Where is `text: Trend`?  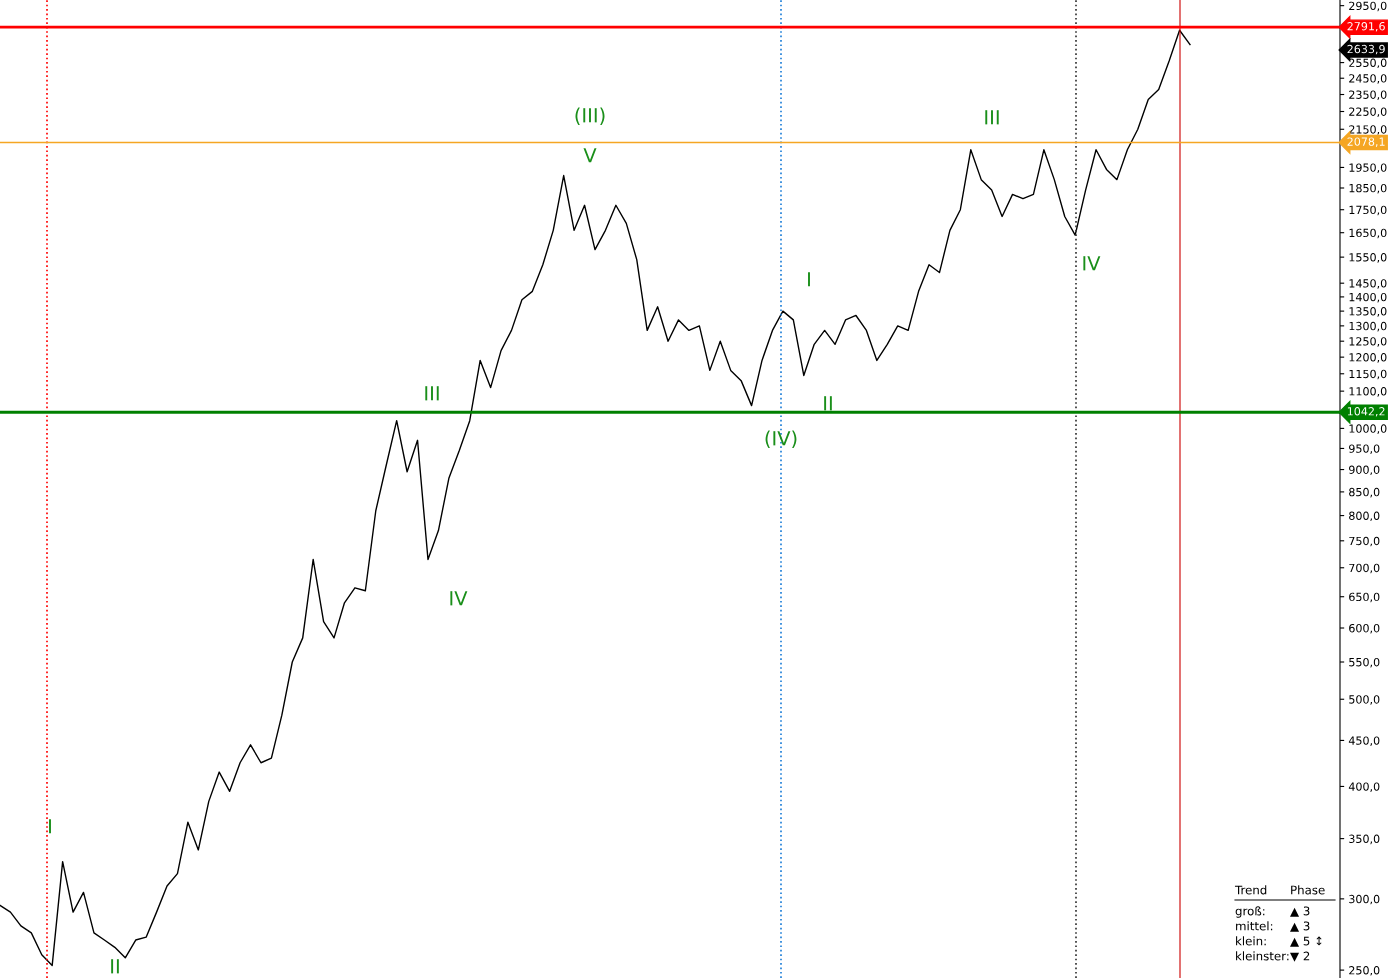 text: Trend is located at coordinates (1250, 890).